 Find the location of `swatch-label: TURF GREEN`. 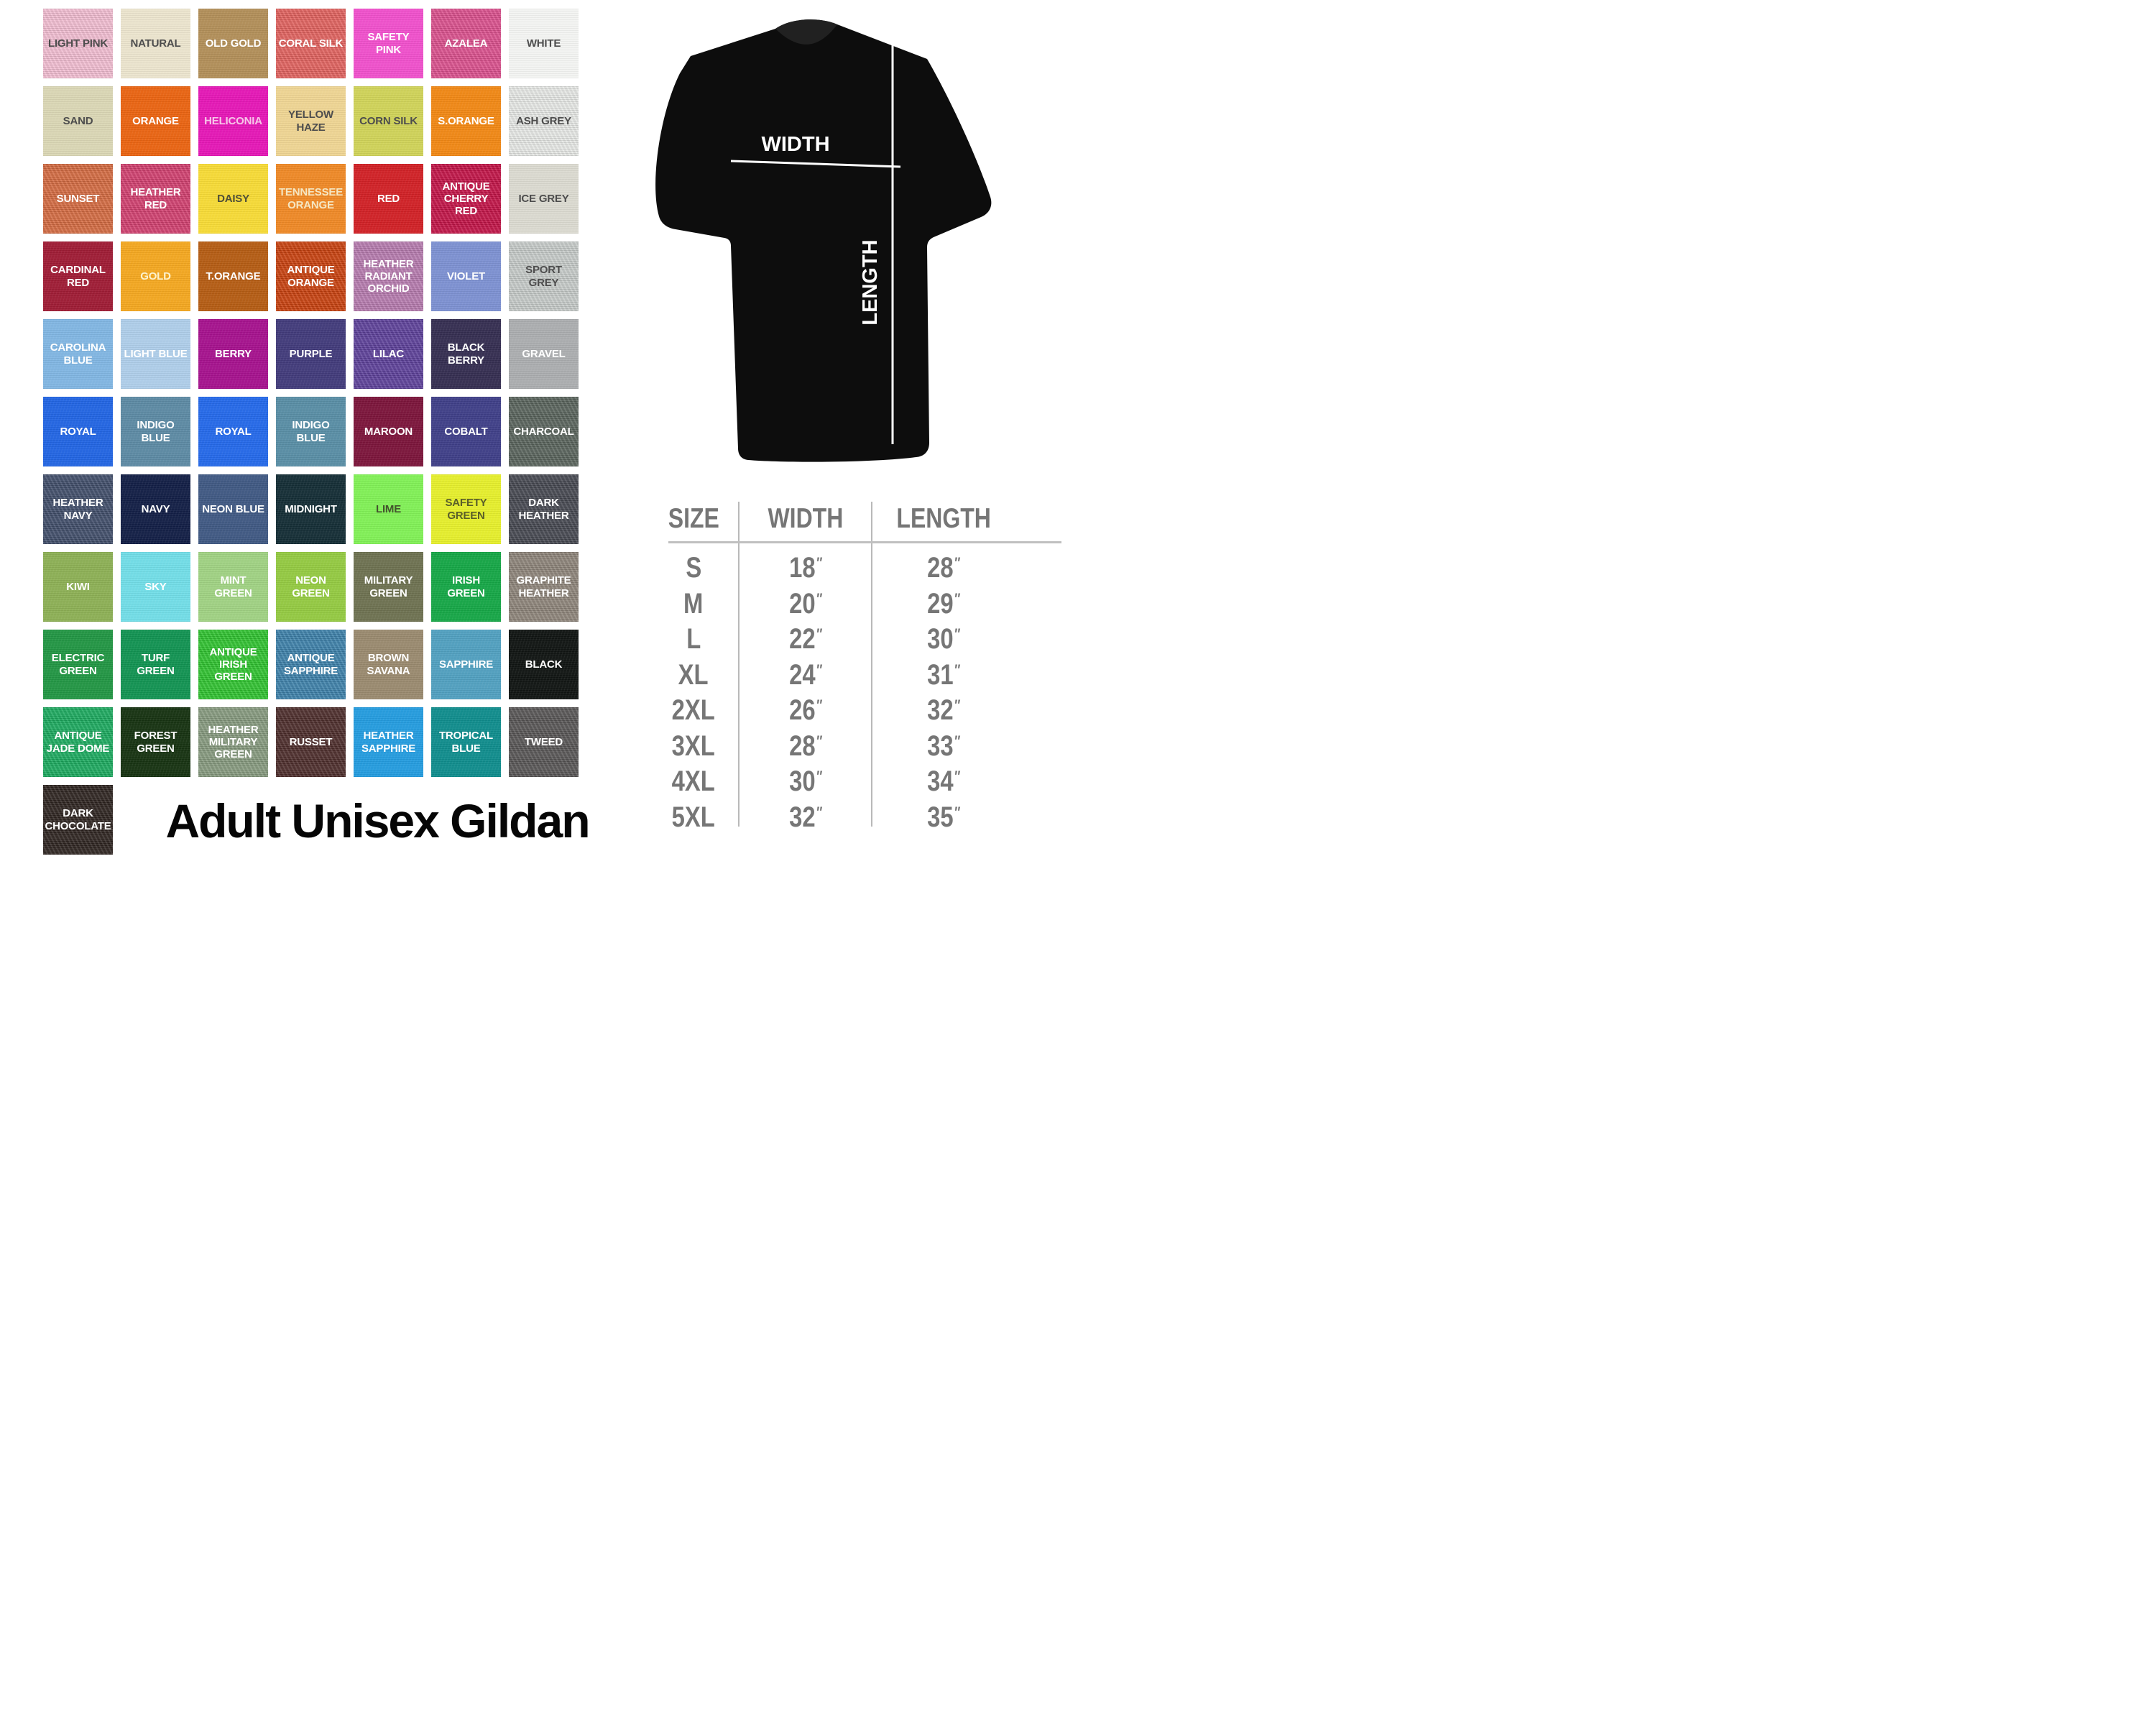

swatch-label: TURF GREEN is located at coordinates (156, 664).